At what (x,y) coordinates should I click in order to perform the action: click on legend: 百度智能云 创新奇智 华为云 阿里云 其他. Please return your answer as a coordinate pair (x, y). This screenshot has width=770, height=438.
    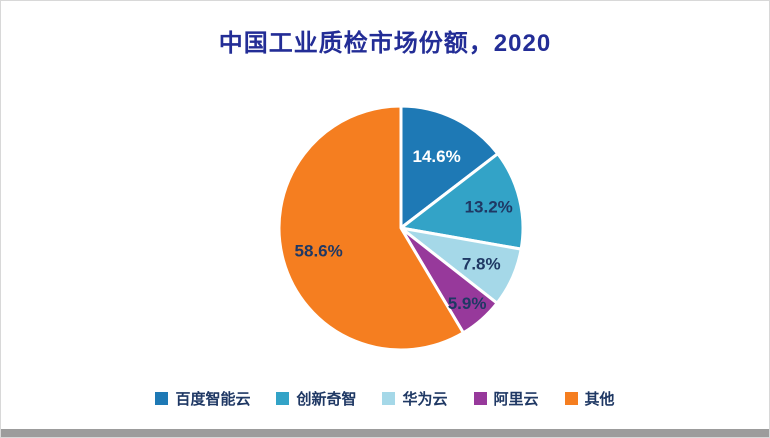
    Looking at the image, I should click on (385, 398).